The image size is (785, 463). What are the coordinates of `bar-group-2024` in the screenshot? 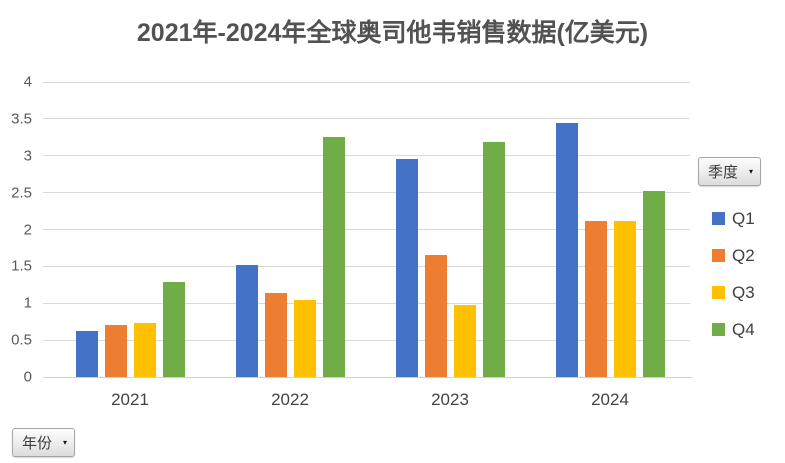 It's located at (610, 229).